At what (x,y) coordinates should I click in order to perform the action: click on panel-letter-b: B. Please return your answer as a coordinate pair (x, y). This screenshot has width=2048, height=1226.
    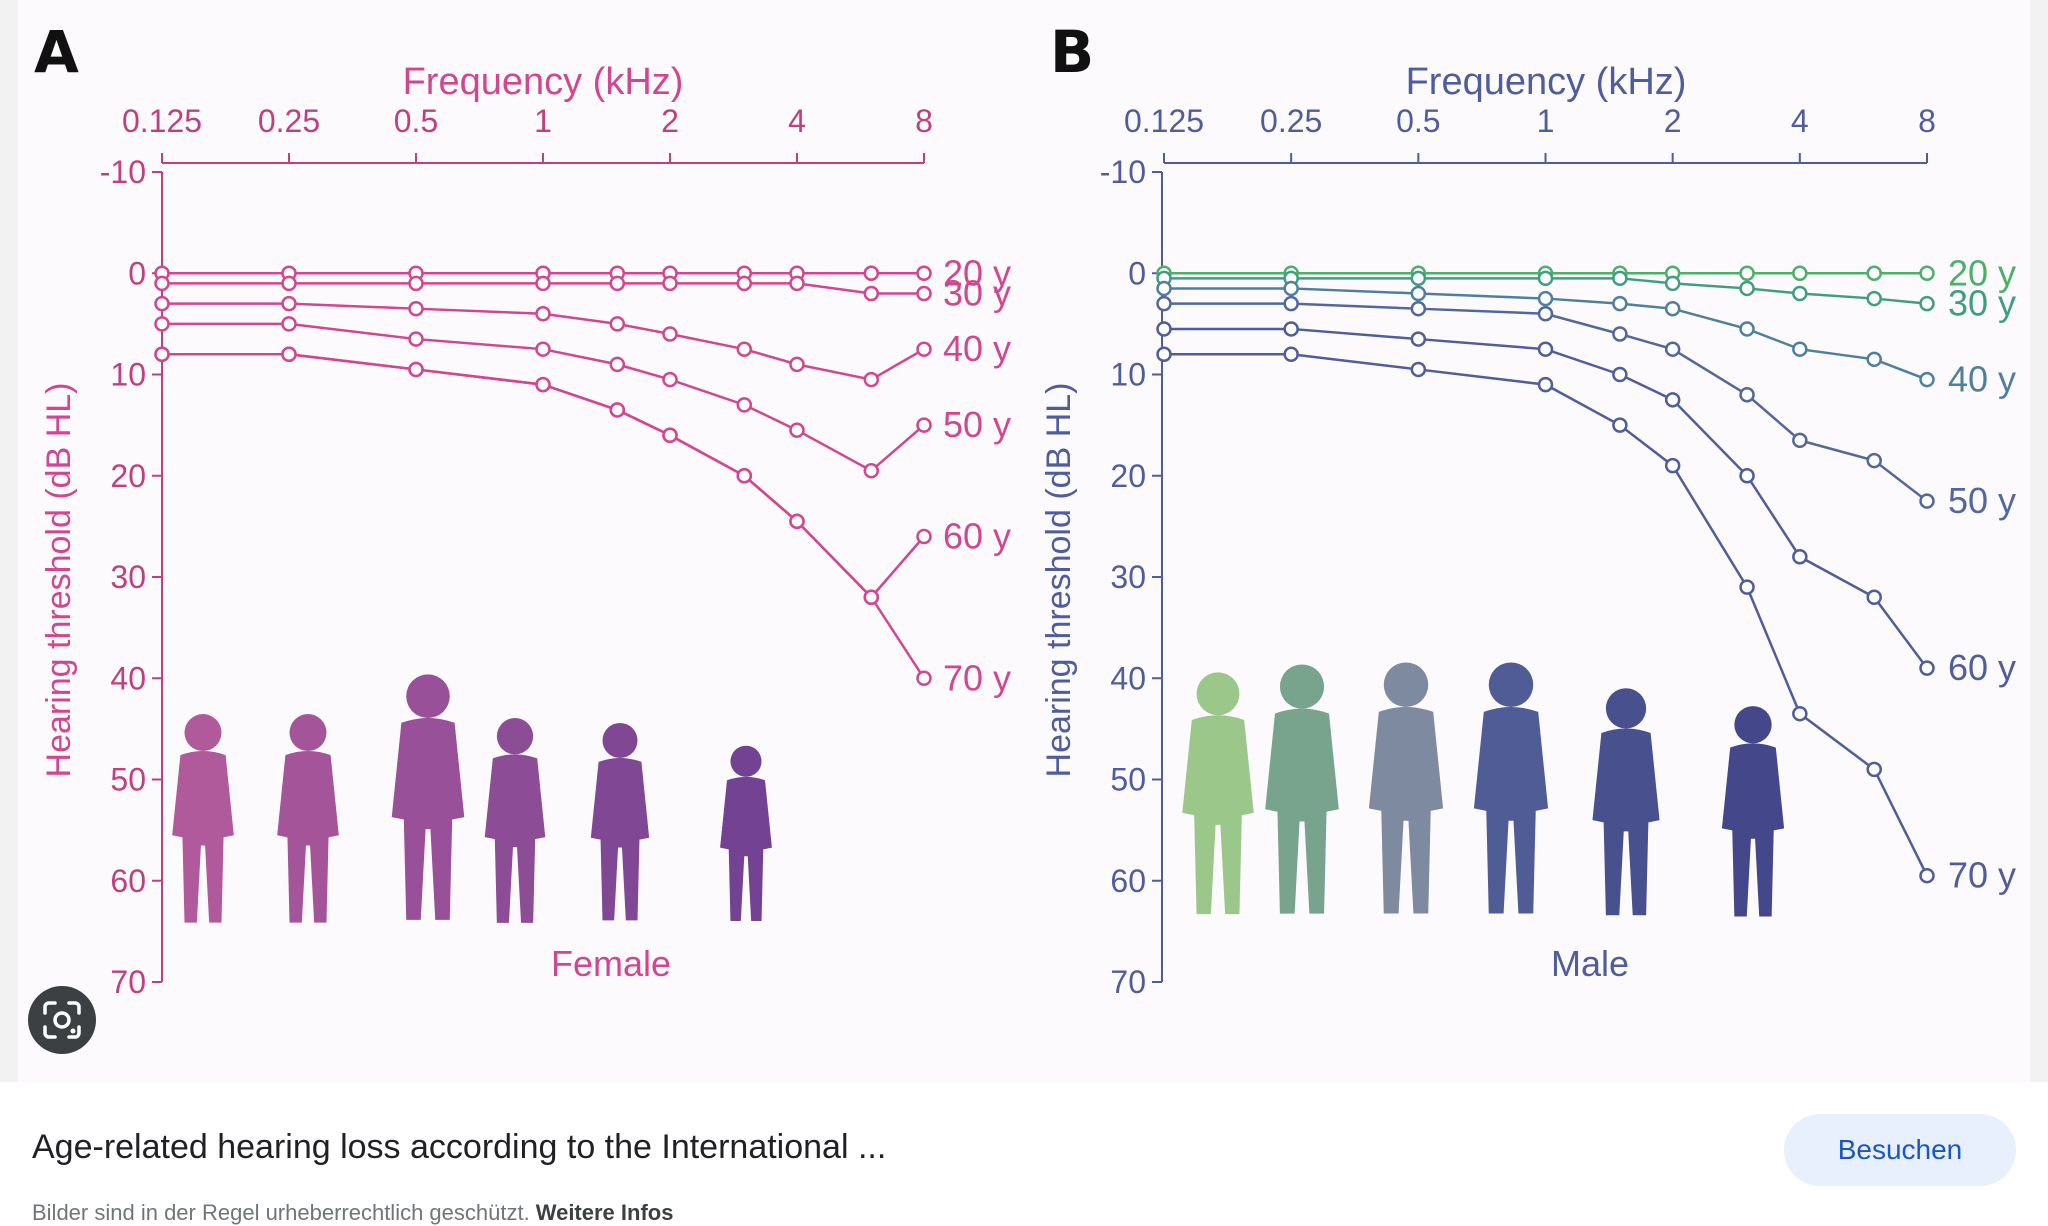
    Looking at the image, I should click on (1072, 52).